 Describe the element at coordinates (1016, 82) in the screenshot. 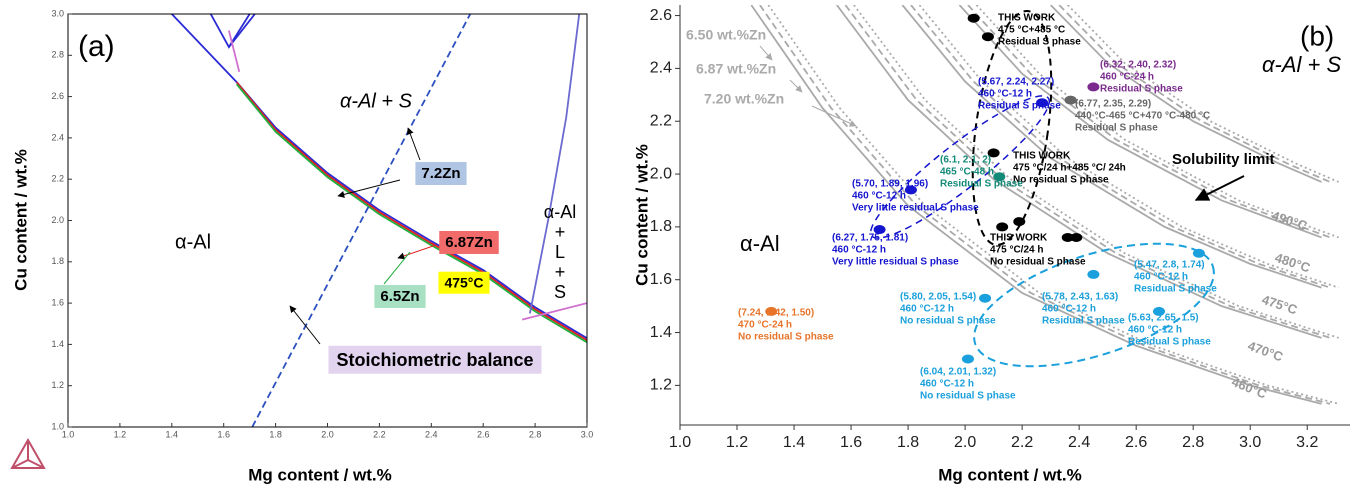

I see `annotation: (5.67, 2.24, 2.27)` at that location.